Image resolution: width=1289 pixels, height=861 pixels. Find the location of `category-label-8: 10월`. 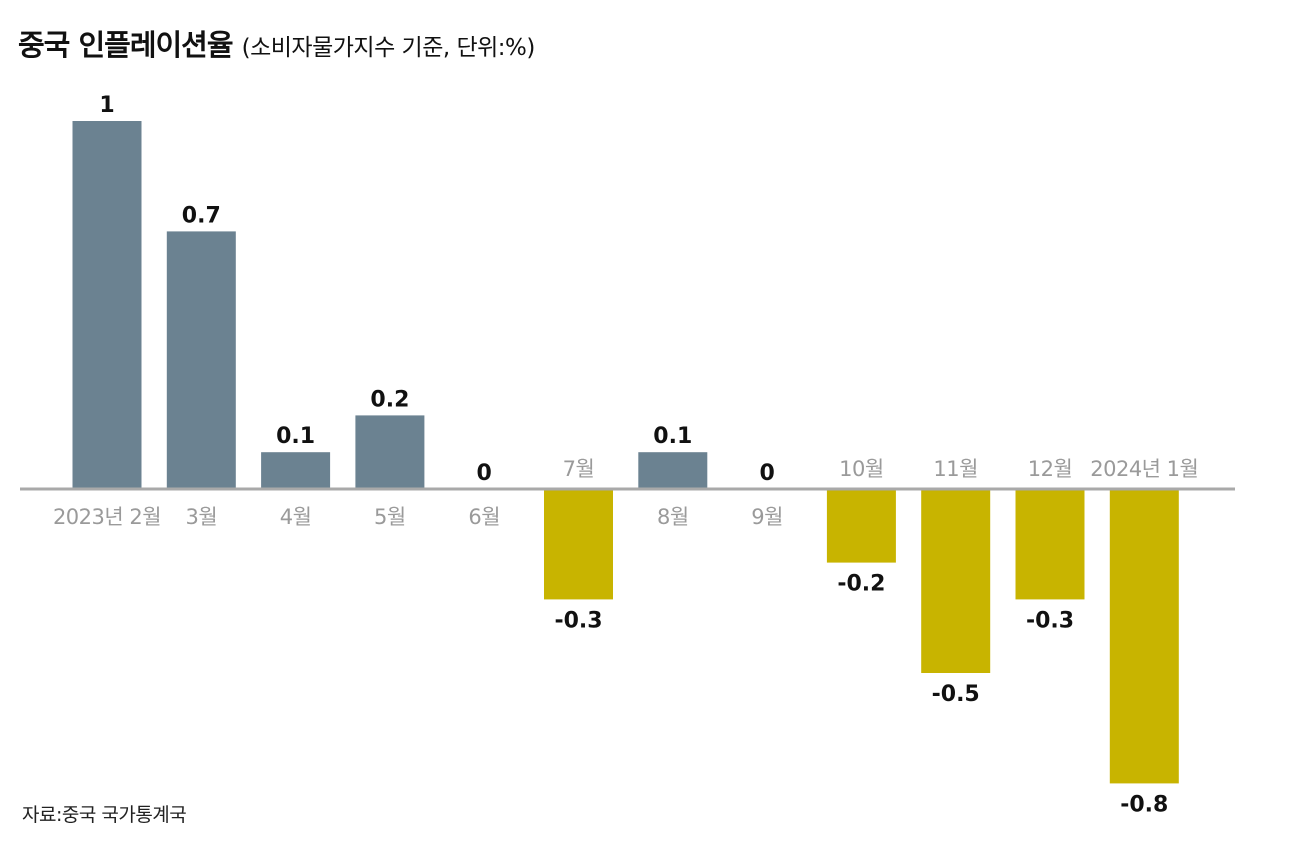

category-label-8: 10월 is located at coordinates (861, 469).